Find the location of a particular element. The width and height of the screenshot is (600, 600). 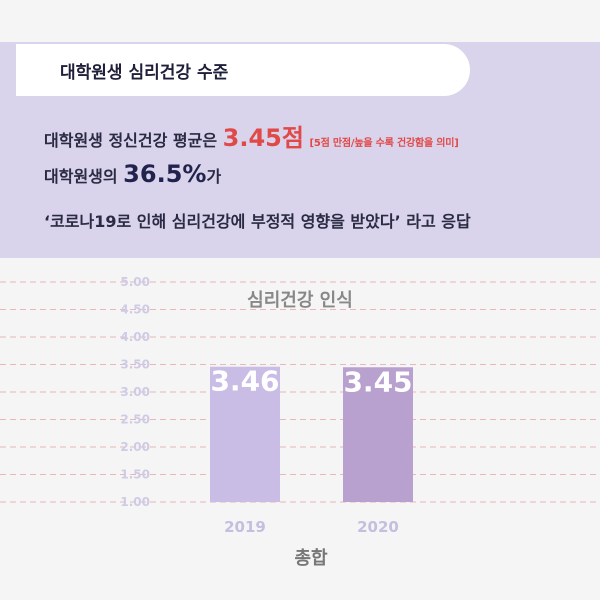

y-tick-label: 2.00 is located at coordinates (135, 447).